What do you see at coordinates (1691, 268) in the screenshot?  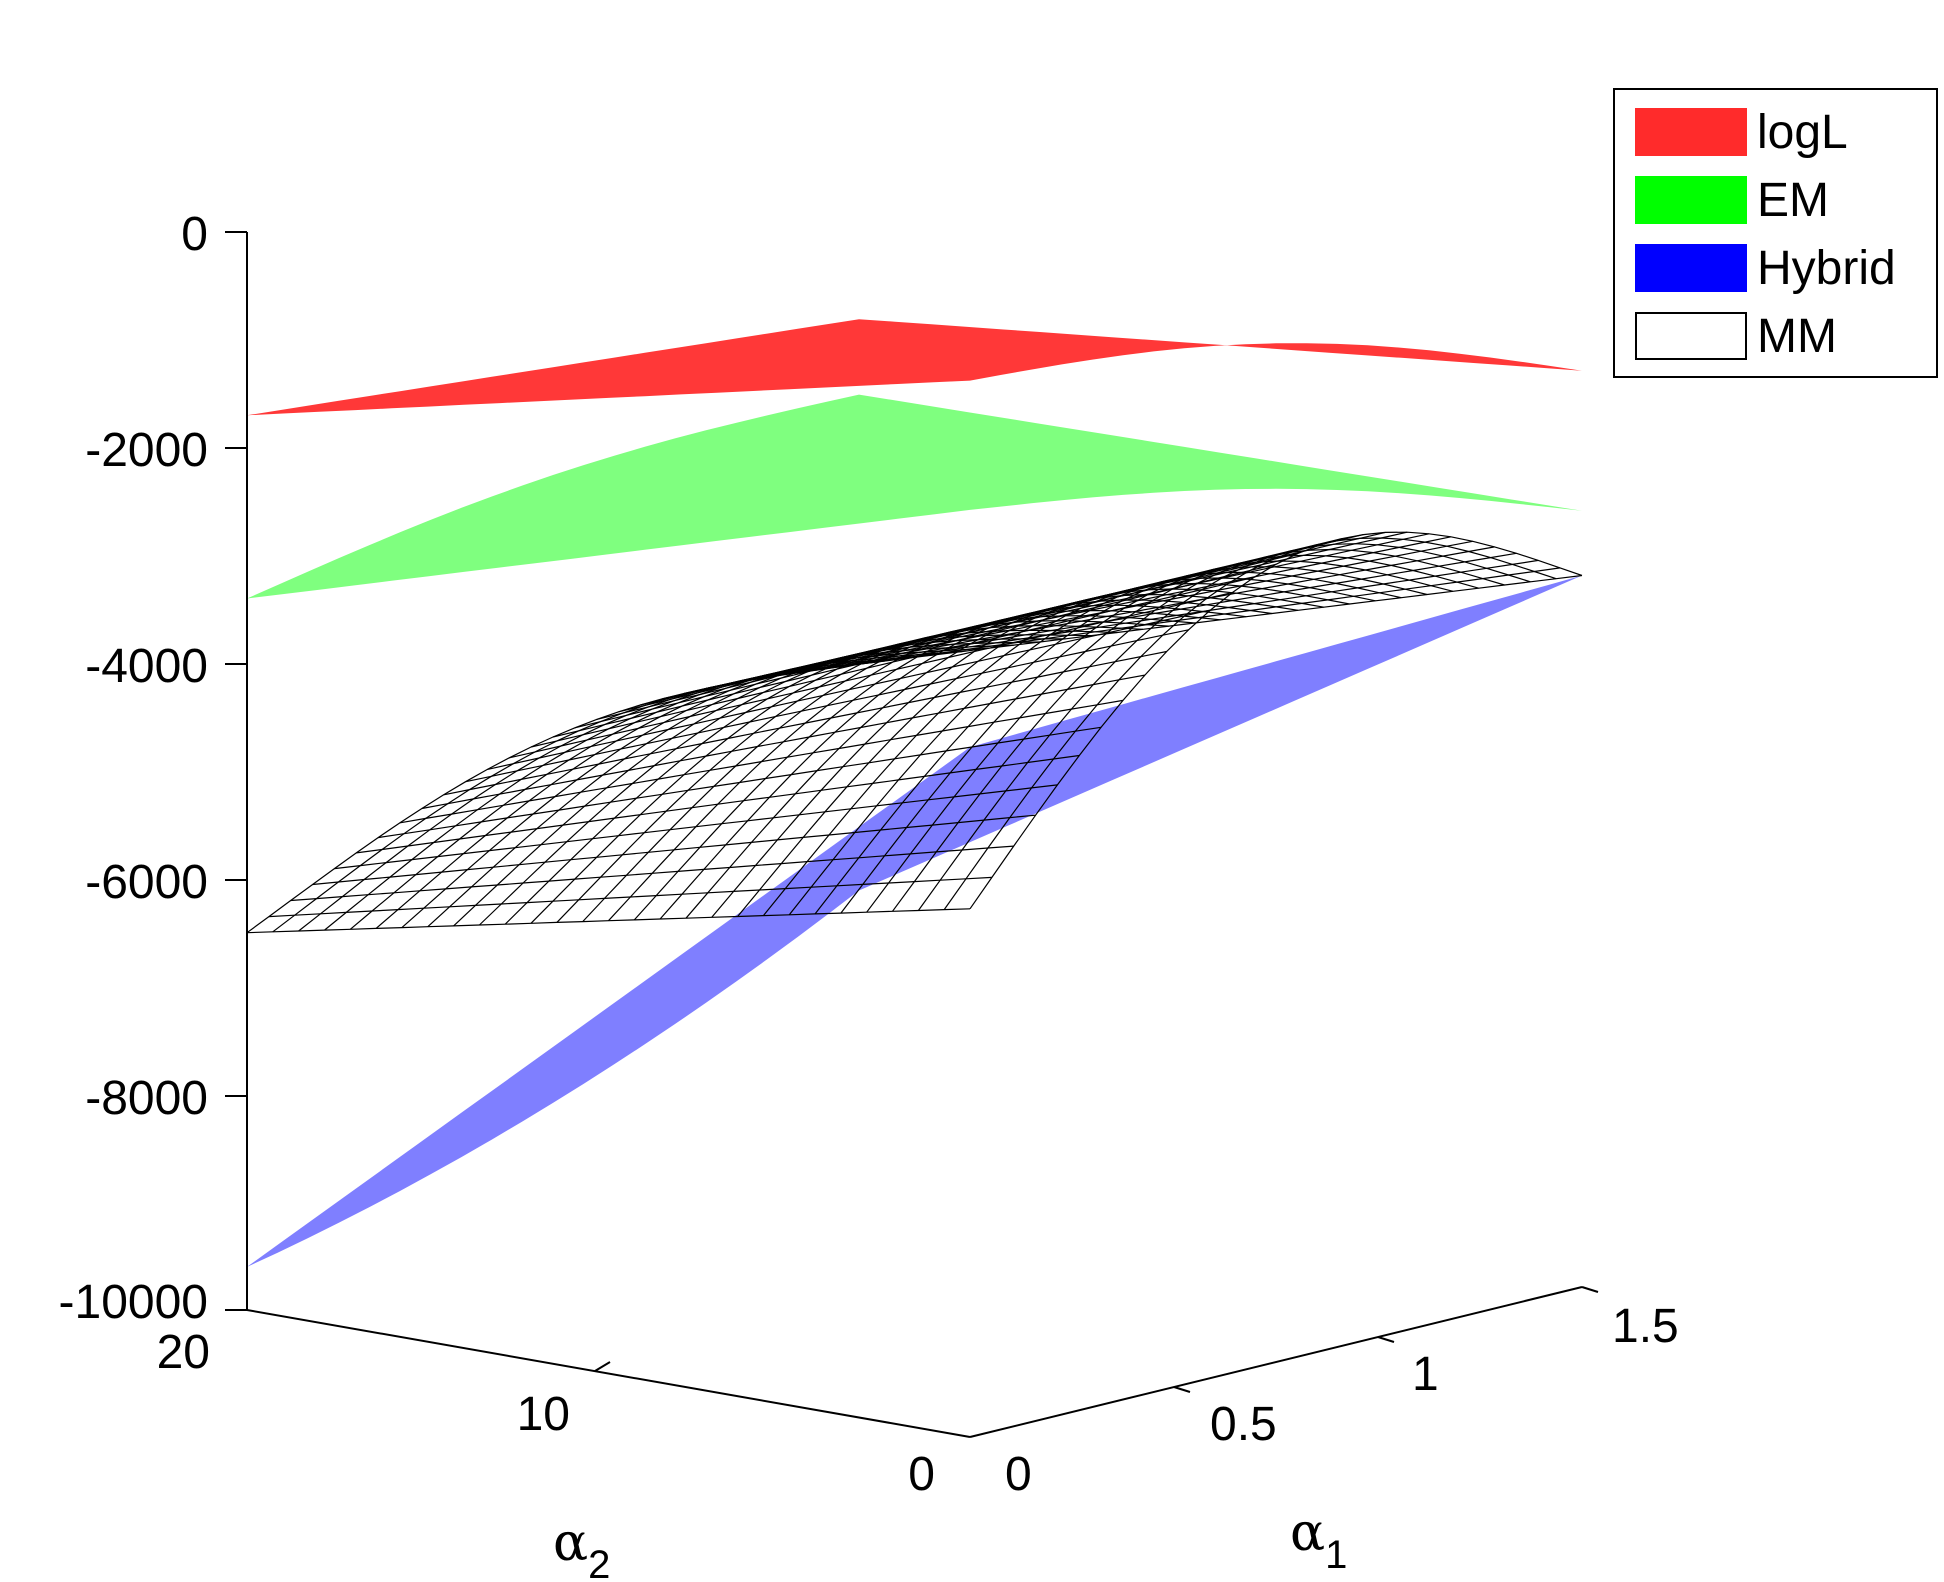 I see `legend-swatch-hybrid` at bounding box center [1691, 268].